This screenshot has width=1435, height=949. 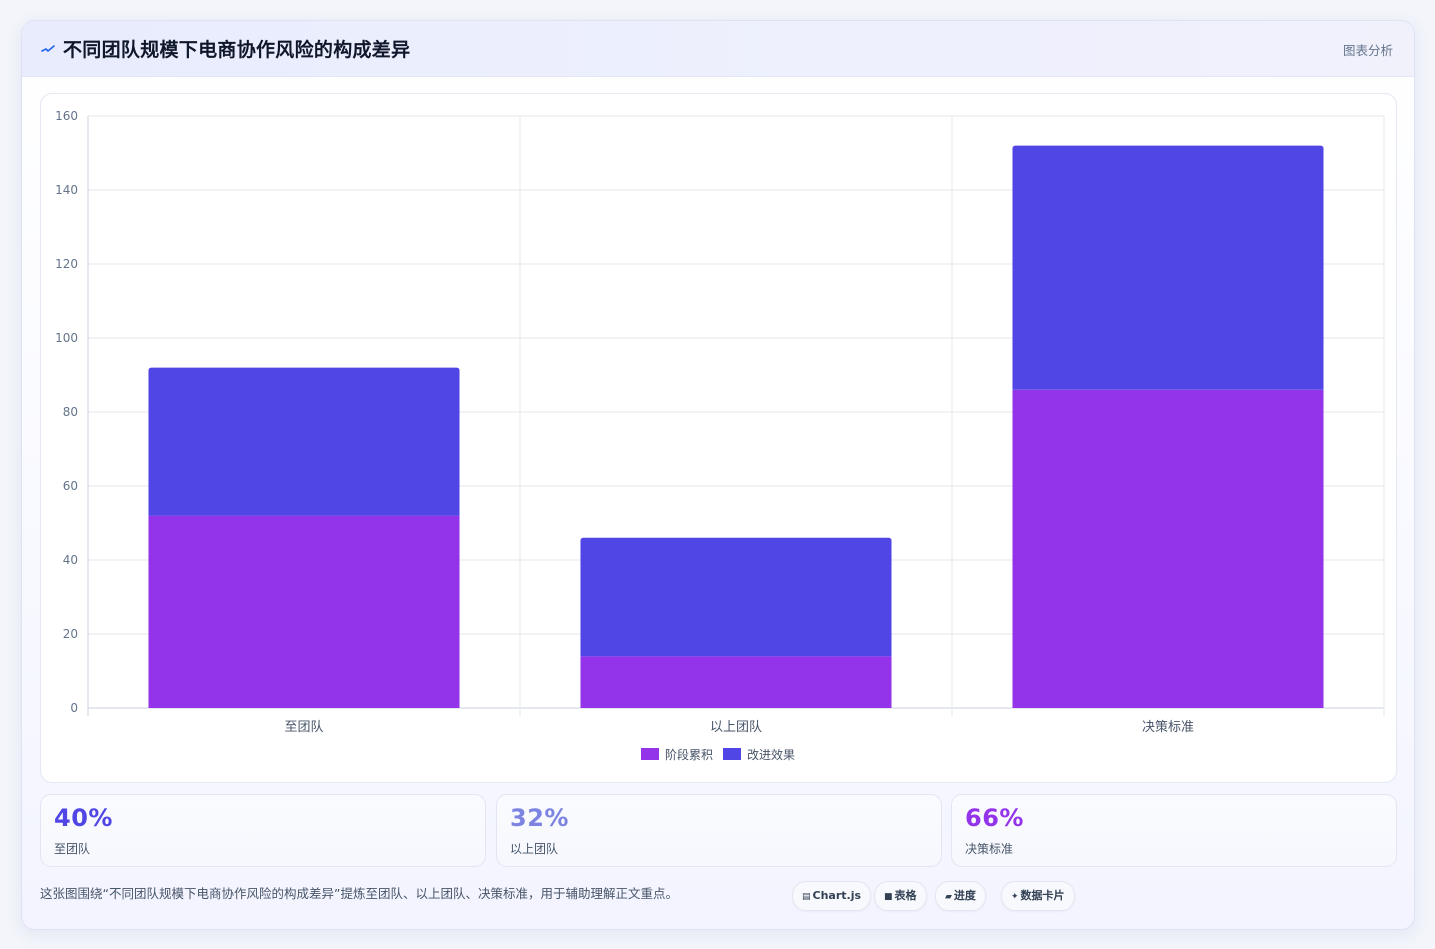 I want to click on x-tick-label: 决策标准, so click(x=1168, y=727).